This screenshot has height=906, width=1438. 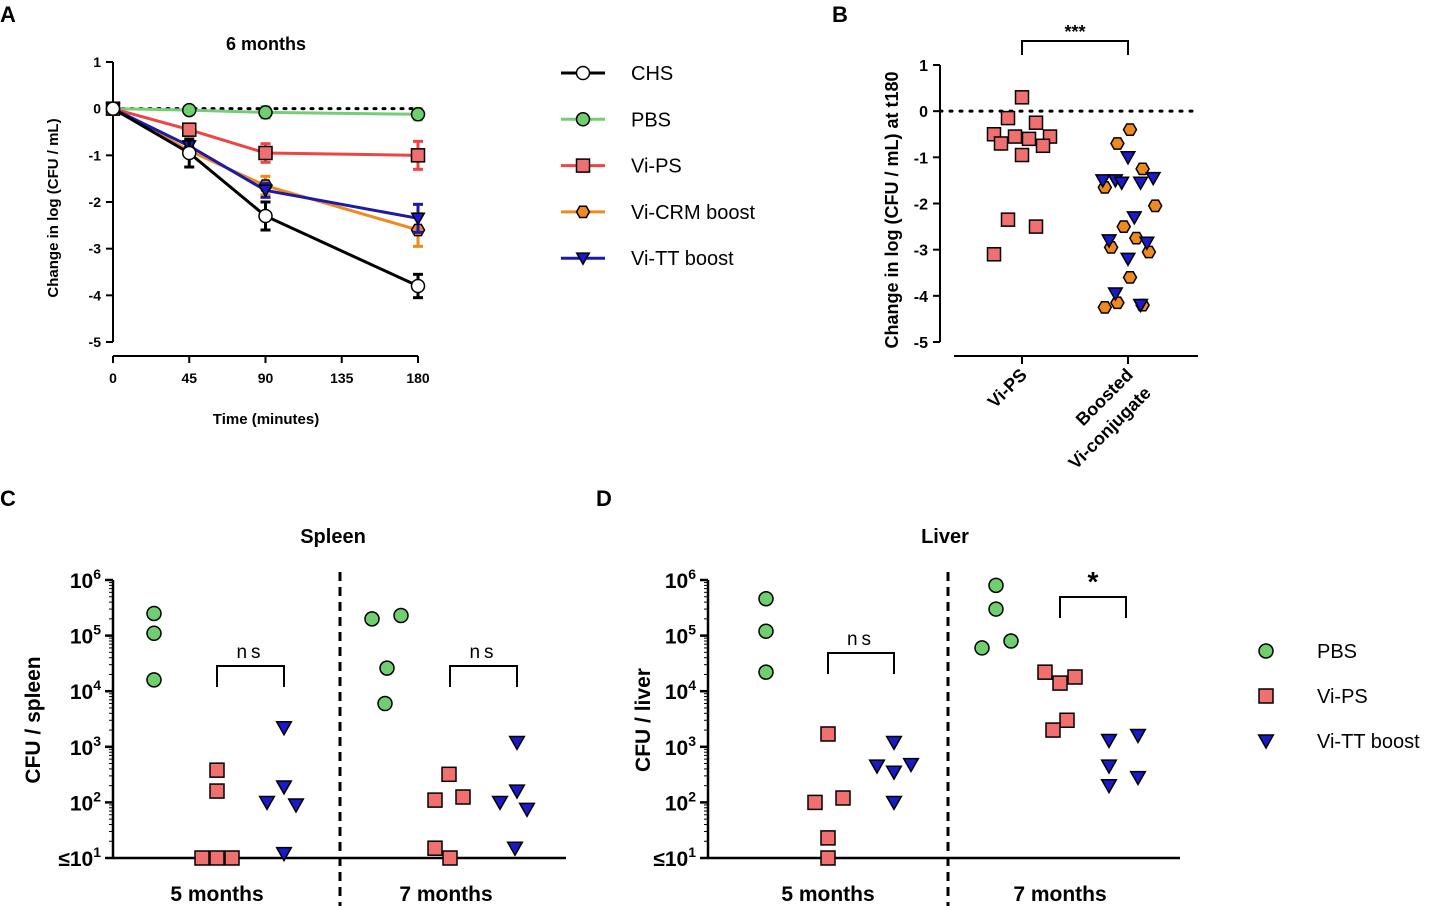 What do you see at coordinates (680, 801) in the screenshot?
I see `panel-d-y-tick-label: 10²` at bounding box center [680, 801].